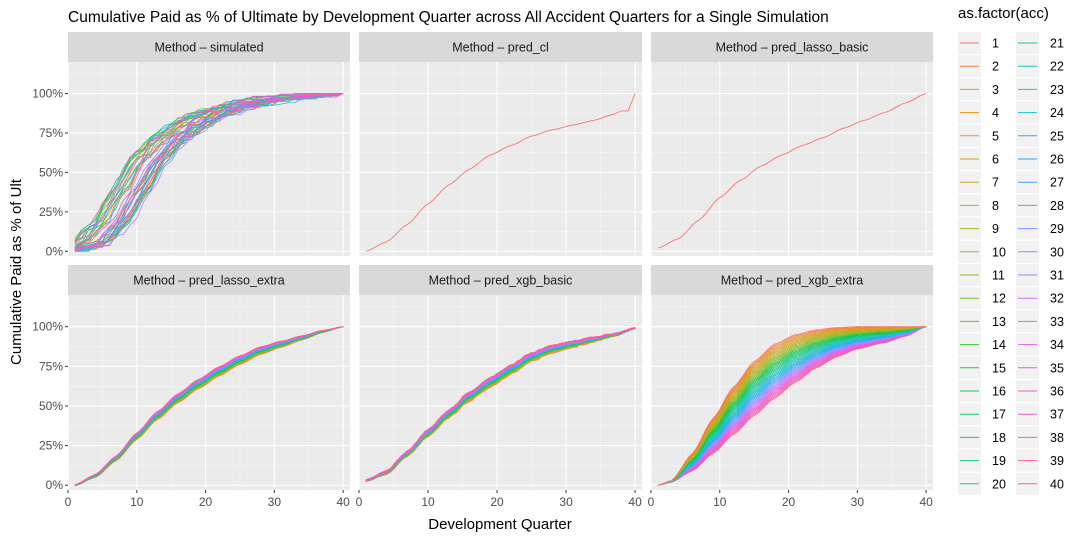 The height and width of the screenshot is (545, 1080). Describe the element at coordinates (995, 160) in the screenshot. I see `legend-entry-label: 6` at that location.